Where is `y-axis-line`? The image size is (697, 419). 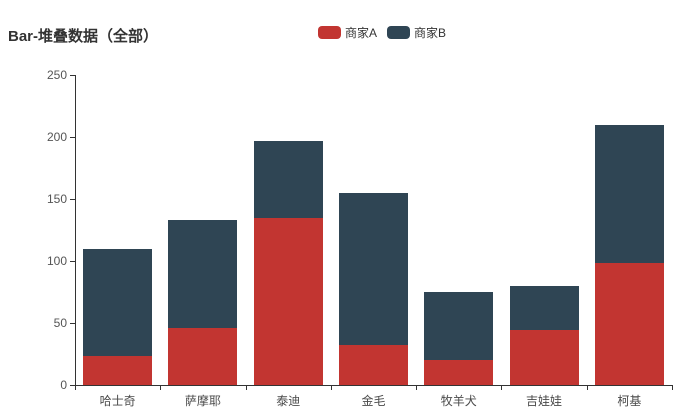 y-axis-line is located at coordinates (75, 230).